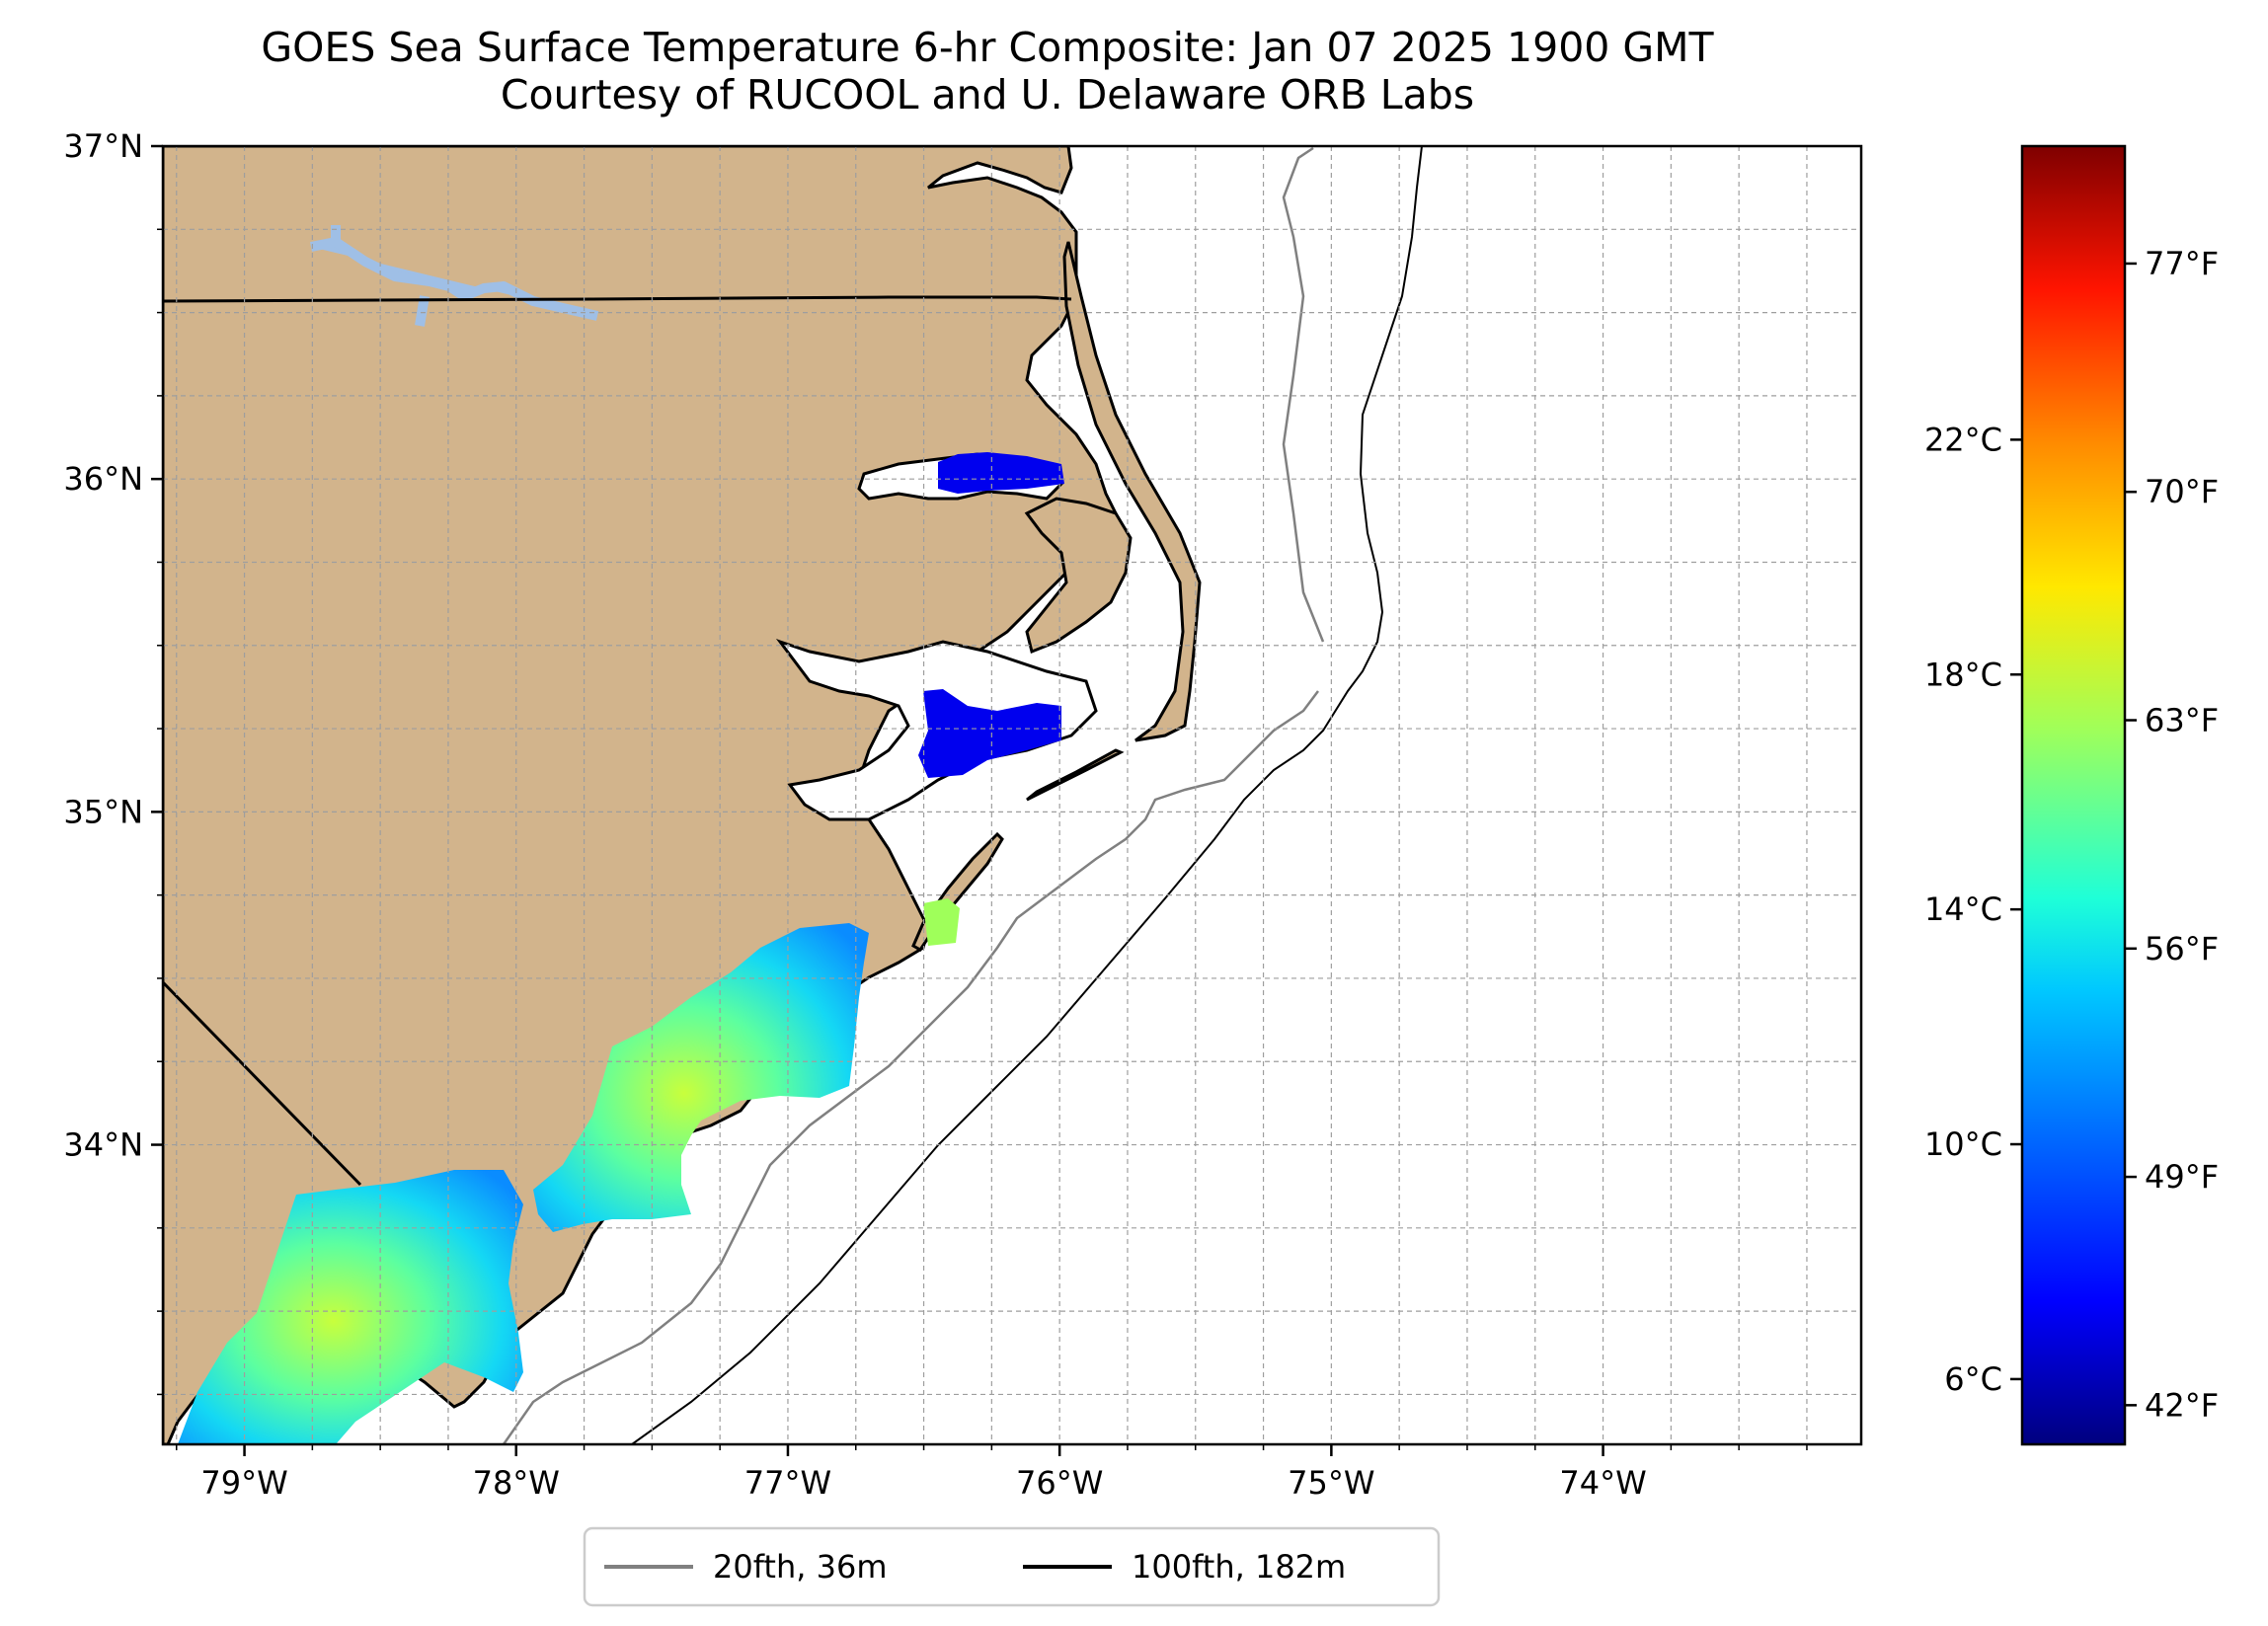 The image size is (2268, 1626). I want to click on colorbar-celsius-axis: 6°C 10°C 14°C 18°C 22°C, so click(1973, 909).